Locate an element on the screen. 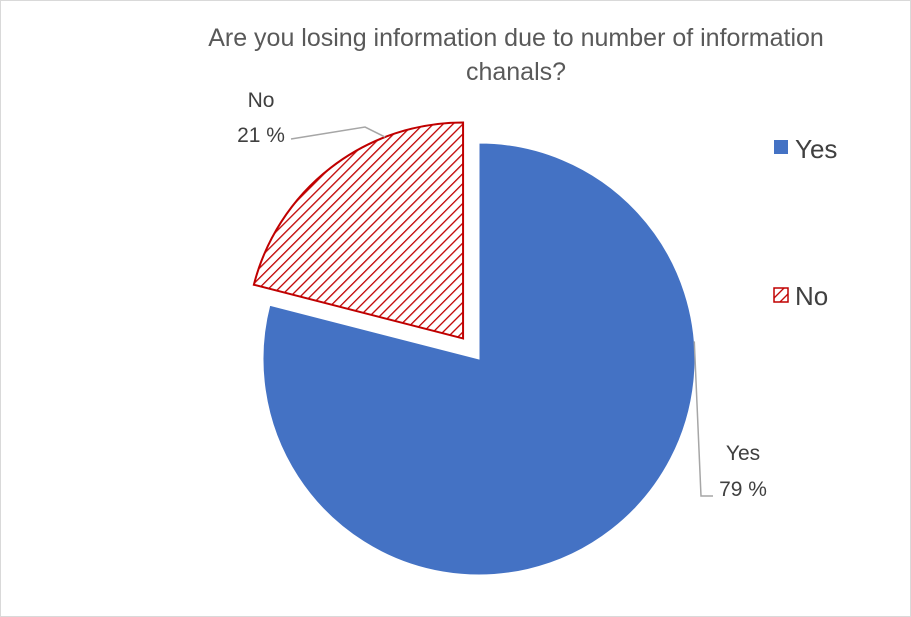 The width and height of the screenshot is (911, 617). leader-line-no is located at coordinates (338, 133).